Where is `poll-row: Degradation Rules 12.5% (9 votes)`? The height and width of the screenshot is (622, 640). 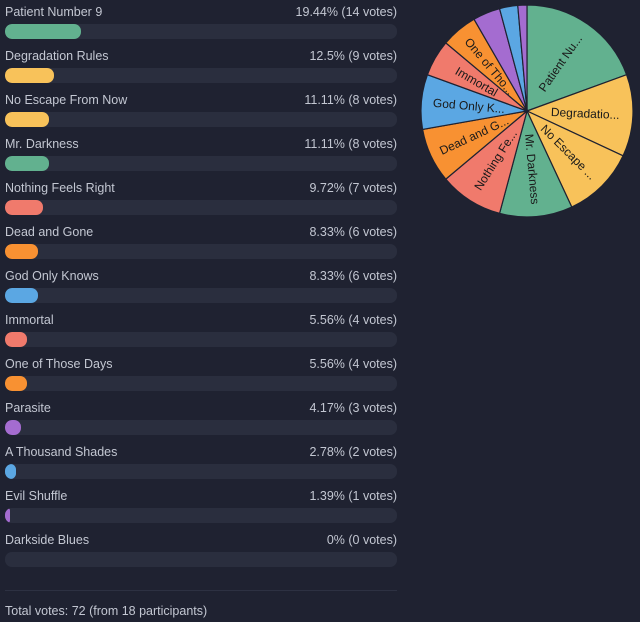
poll-row: Degradation Rules 12.5% (9 votes) is located at coordinates (201, 66).